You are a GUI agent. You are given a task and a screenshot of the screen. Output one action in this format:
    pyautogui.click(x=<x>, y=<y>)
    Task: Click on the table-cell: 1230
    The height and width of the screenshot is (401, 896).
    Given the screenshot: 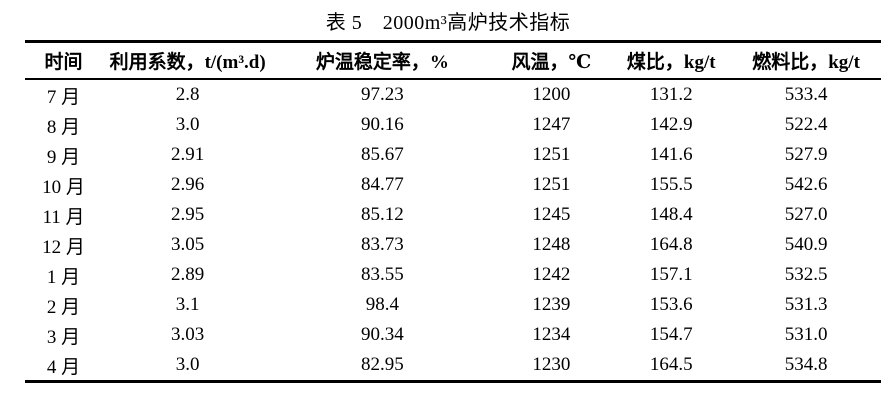 What is the action you would take?
    pyautogui.click(x=551, y=364)
    